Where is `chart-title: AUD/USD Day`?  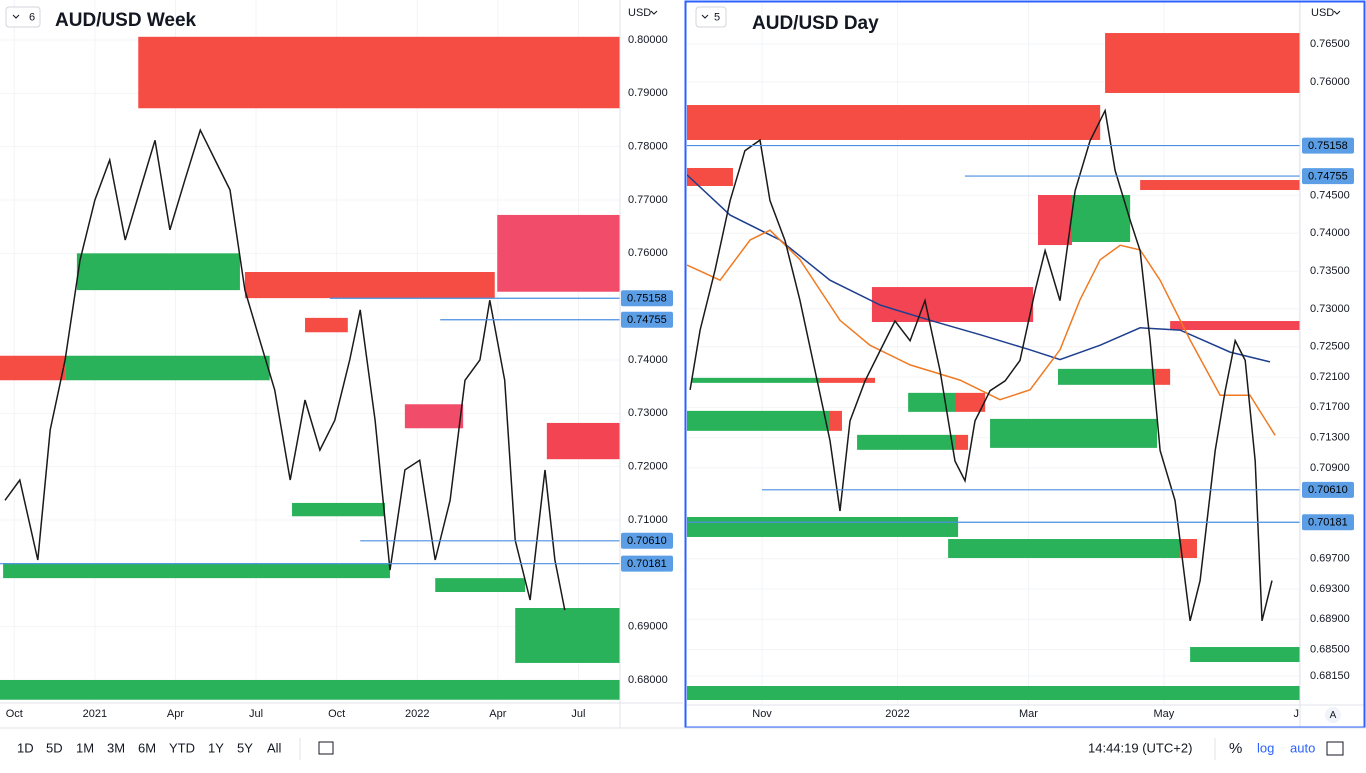 chart-title: AUD/USD Day is located at coordinates (815, 23).